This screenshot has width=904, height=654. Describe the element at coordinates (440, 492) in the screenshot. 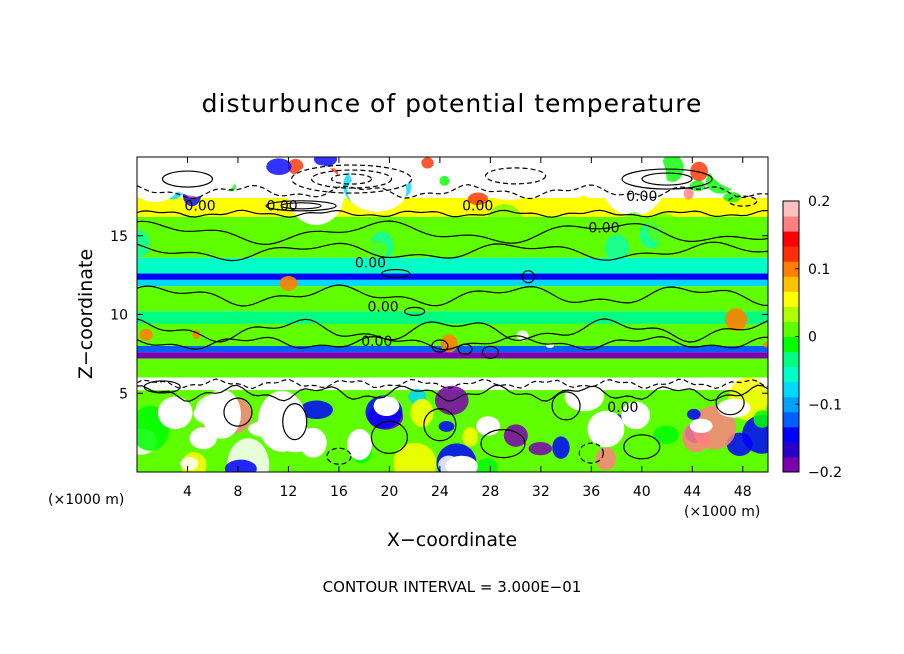

I see `x-tick-label: 24` at that location.